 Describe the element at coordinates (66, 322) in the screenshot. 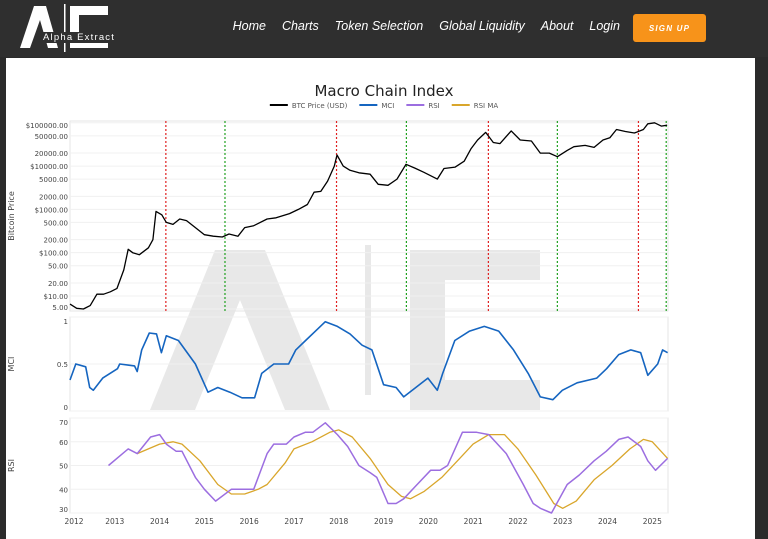

I see `y-tick-label: 1` at that location.